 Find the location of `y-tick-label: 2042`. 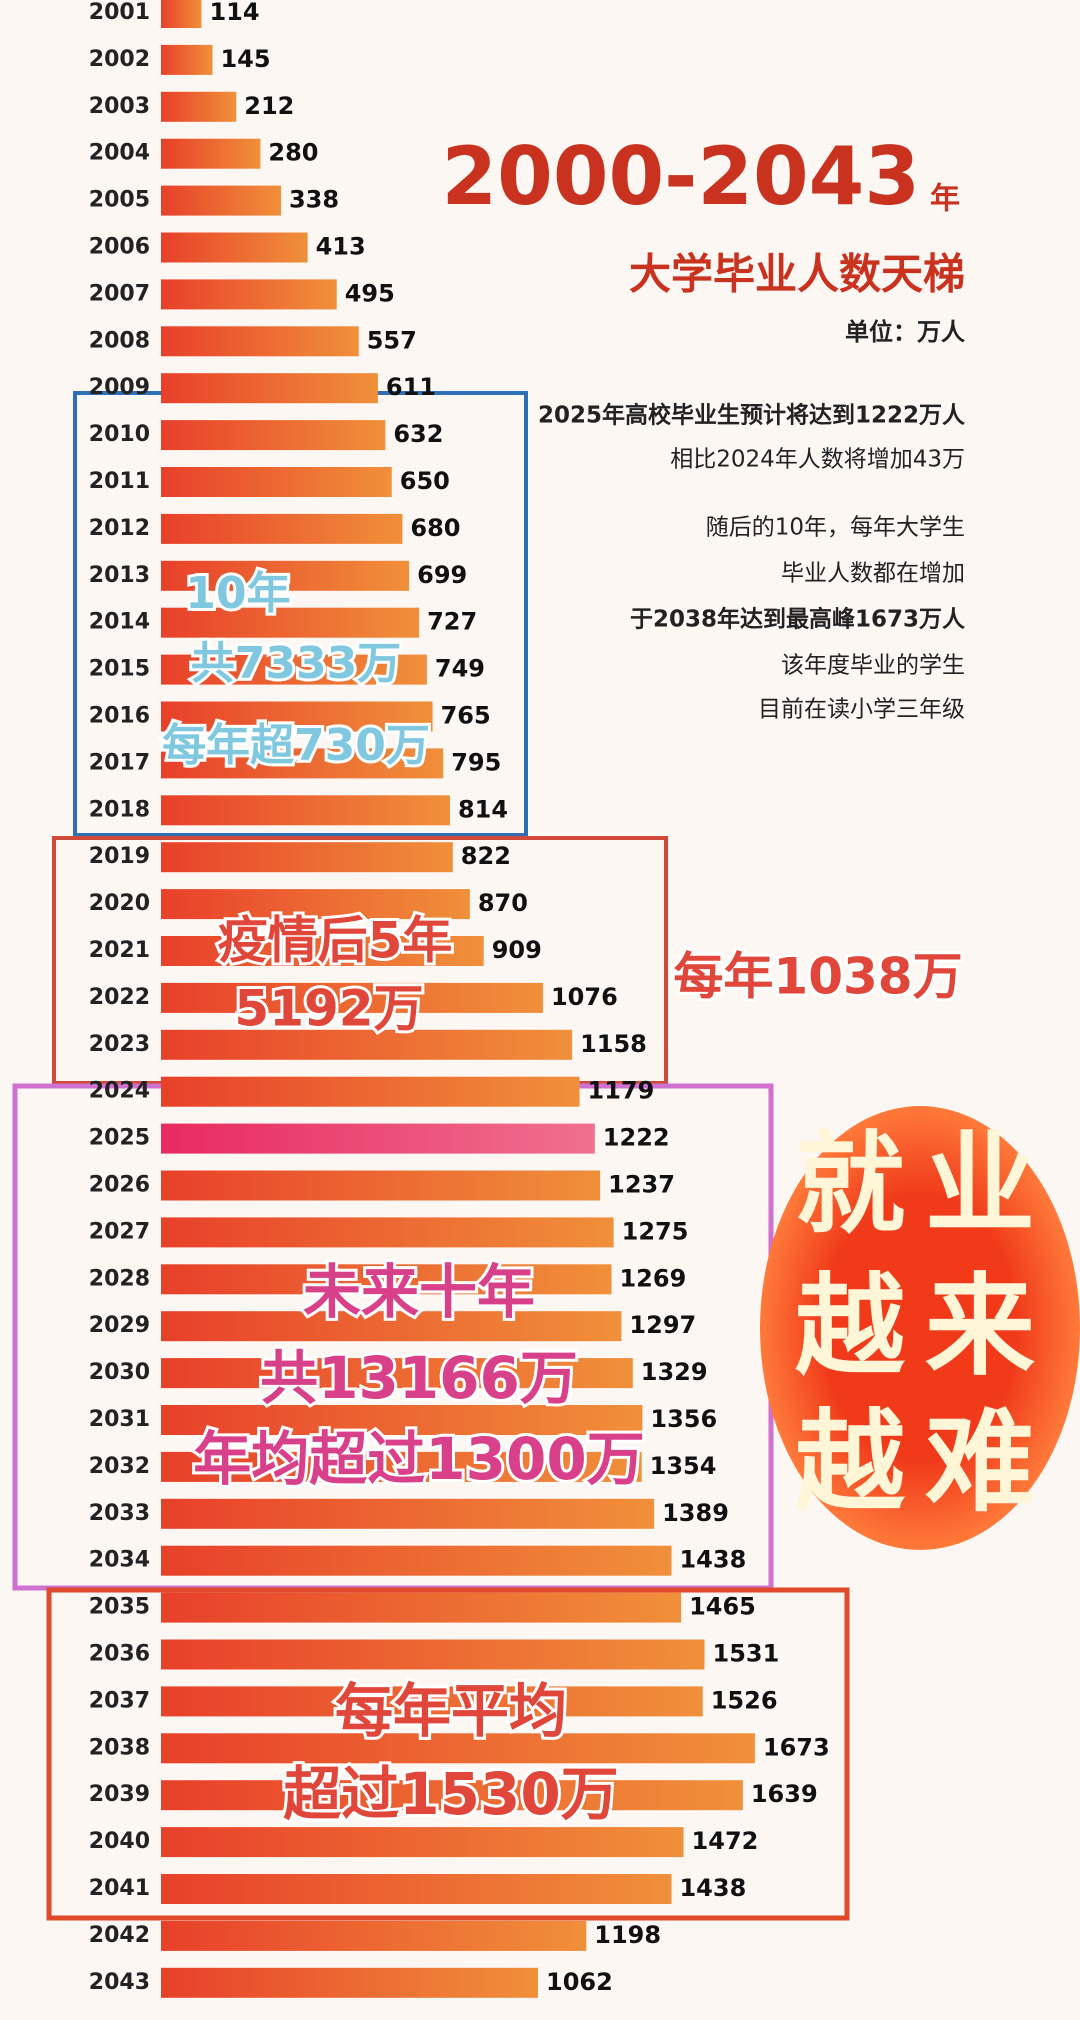

y-tick-label: 2042 is located at coordinates (119, 1935).